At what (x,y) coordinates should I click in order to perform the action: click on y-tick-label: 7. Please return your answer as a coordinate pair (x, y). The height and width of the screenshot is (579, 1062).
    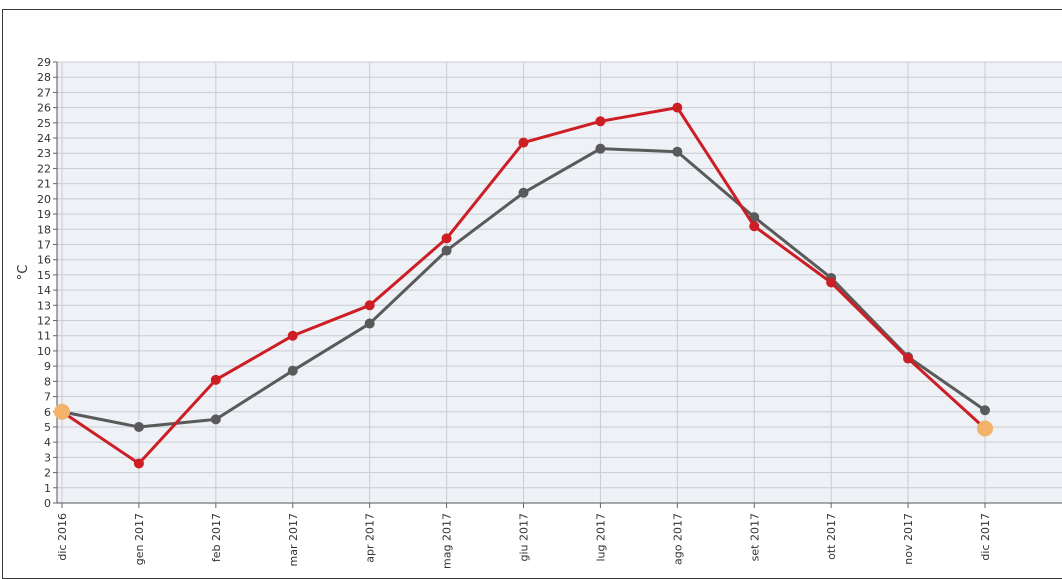
    Looking at the image, I should click on (47, 397).